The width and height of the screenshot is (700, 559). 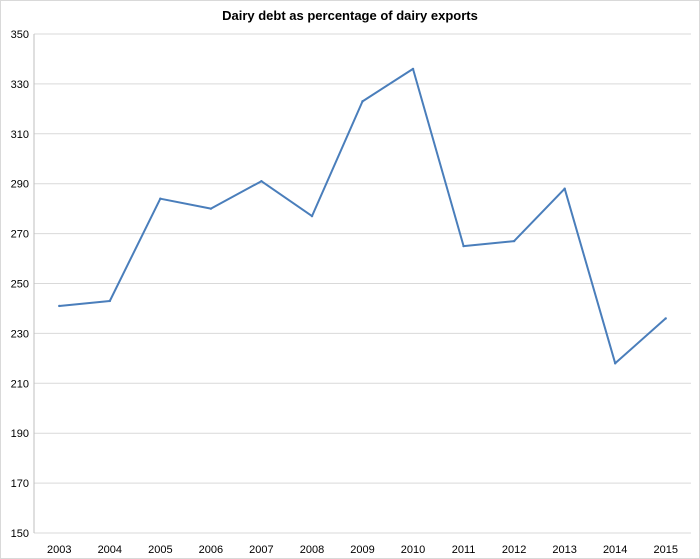 I want to click on x-tick-label: 2004, so click(x=110, y=550).